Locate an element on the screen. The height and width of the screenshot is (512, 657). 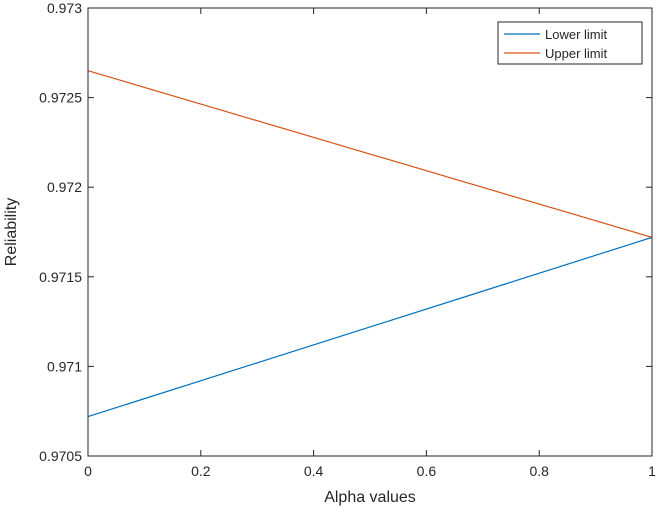
x-tick-label: 0 is located at coordinates (88, 471).